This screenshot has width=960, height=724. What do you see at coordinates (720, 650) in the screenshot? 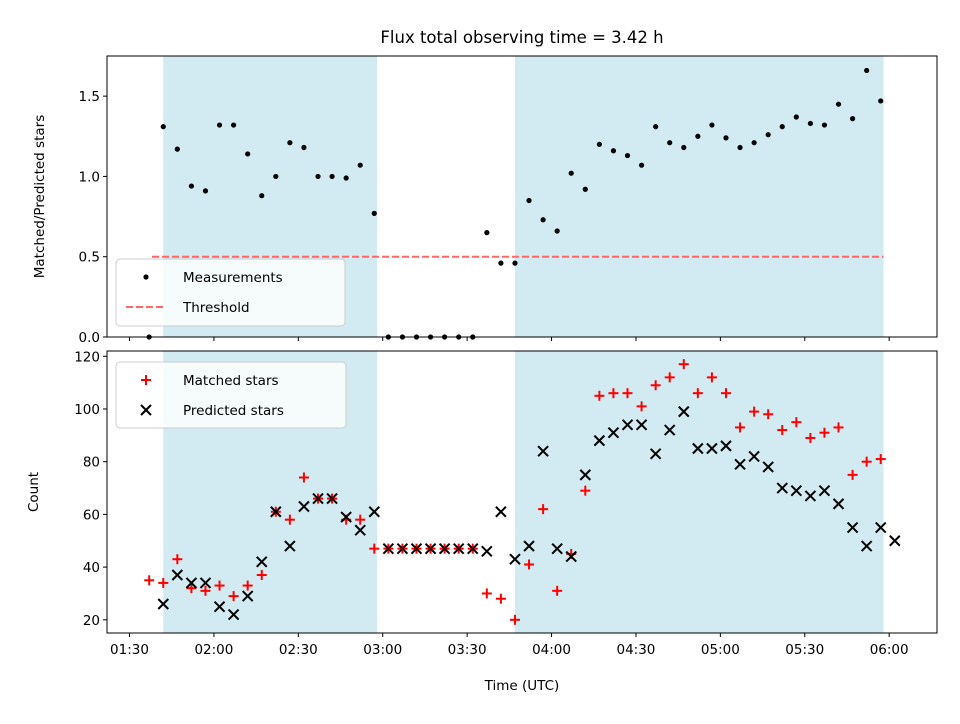
I see `x-tick-label: 05:00` at bounding box center [720, 650].